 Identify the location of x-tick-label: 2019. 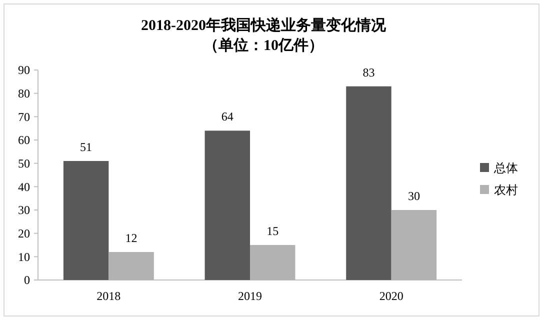
(250, 296).